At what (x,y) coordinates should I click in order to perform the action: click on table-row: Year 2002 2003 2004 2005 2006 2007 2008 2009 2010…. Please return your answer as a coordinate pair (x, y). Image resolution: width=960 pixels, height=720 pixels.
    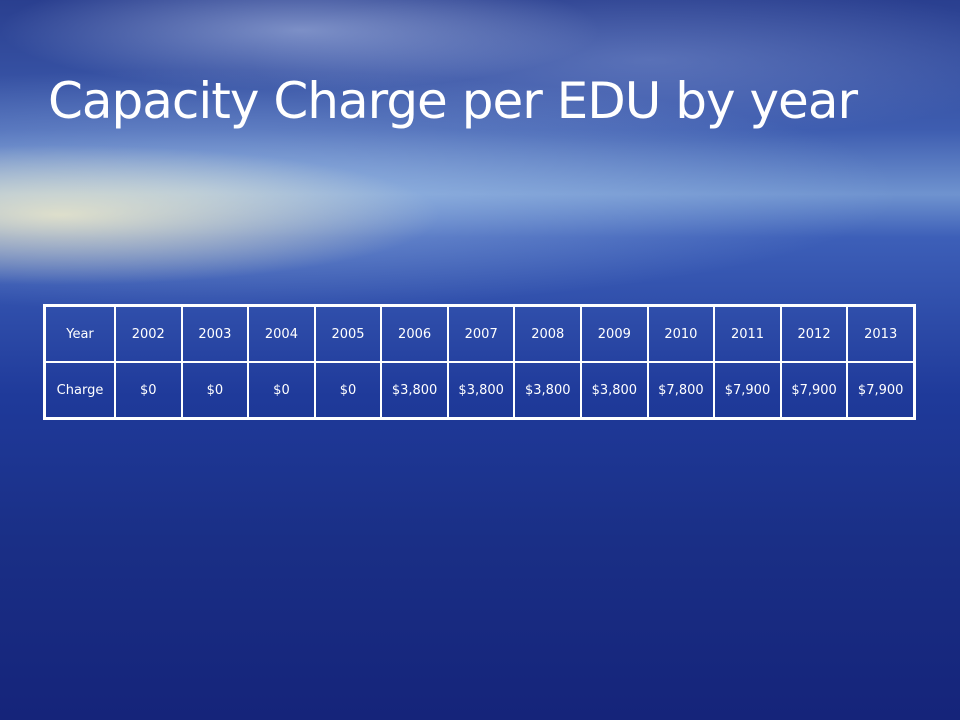
    Looking at the image, I should click on (479, 334).